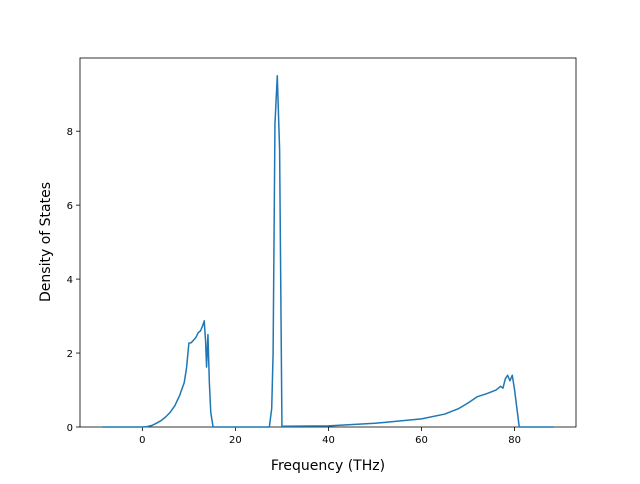 This screenshot has height=484, width=640. Describe the element at coordinates (328, 440) in the screenshot. I see `x-tick-label: 40` at that location.